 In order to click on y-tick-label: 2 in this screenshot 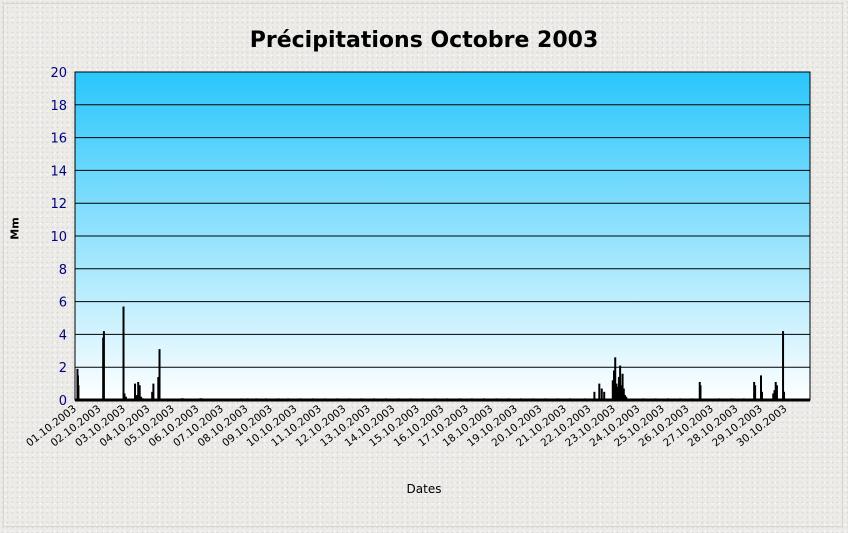, I will do `click(63, 368)`.